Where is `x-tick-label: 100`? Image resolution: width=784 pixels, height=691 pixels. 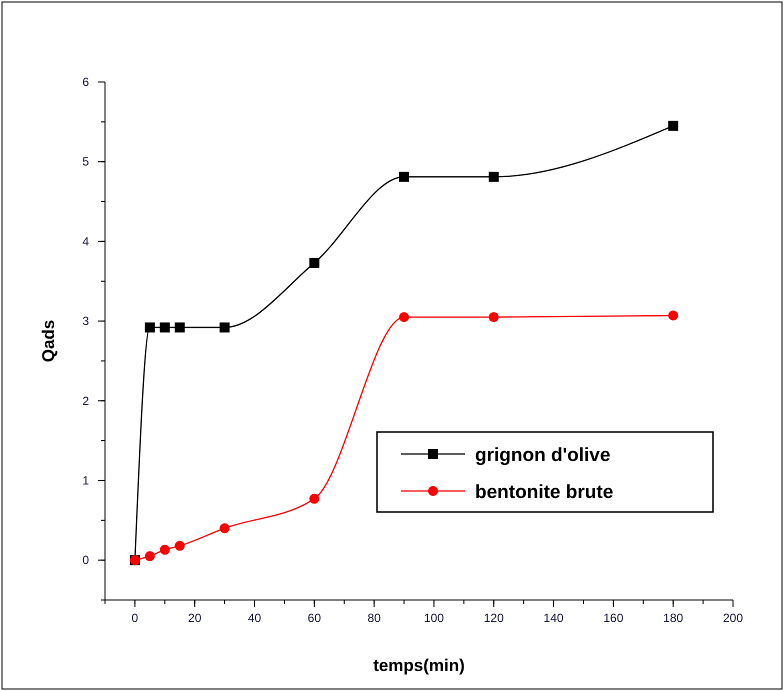 x-tick-label: 100 is located at coordinates (434, 618).